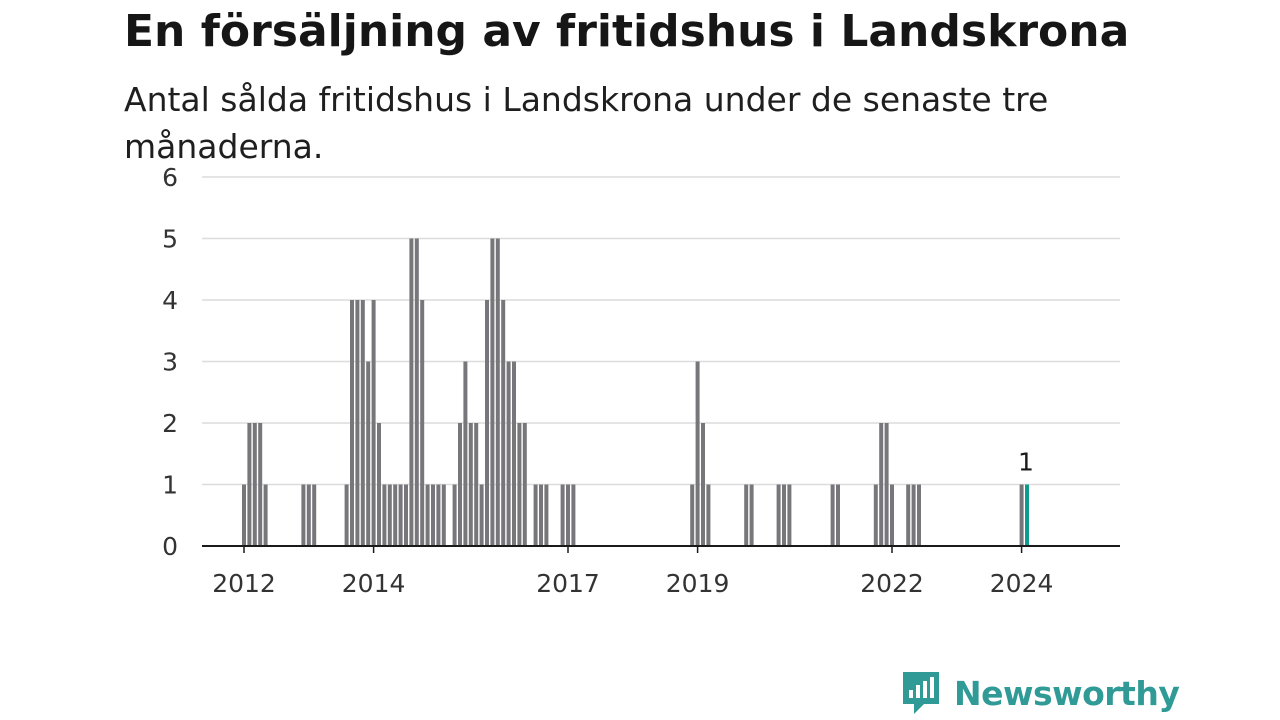 Image resolution: width=1280 pixels, height=720 pixels. I want to click on y-tick-label: 2, so click(170, 423).